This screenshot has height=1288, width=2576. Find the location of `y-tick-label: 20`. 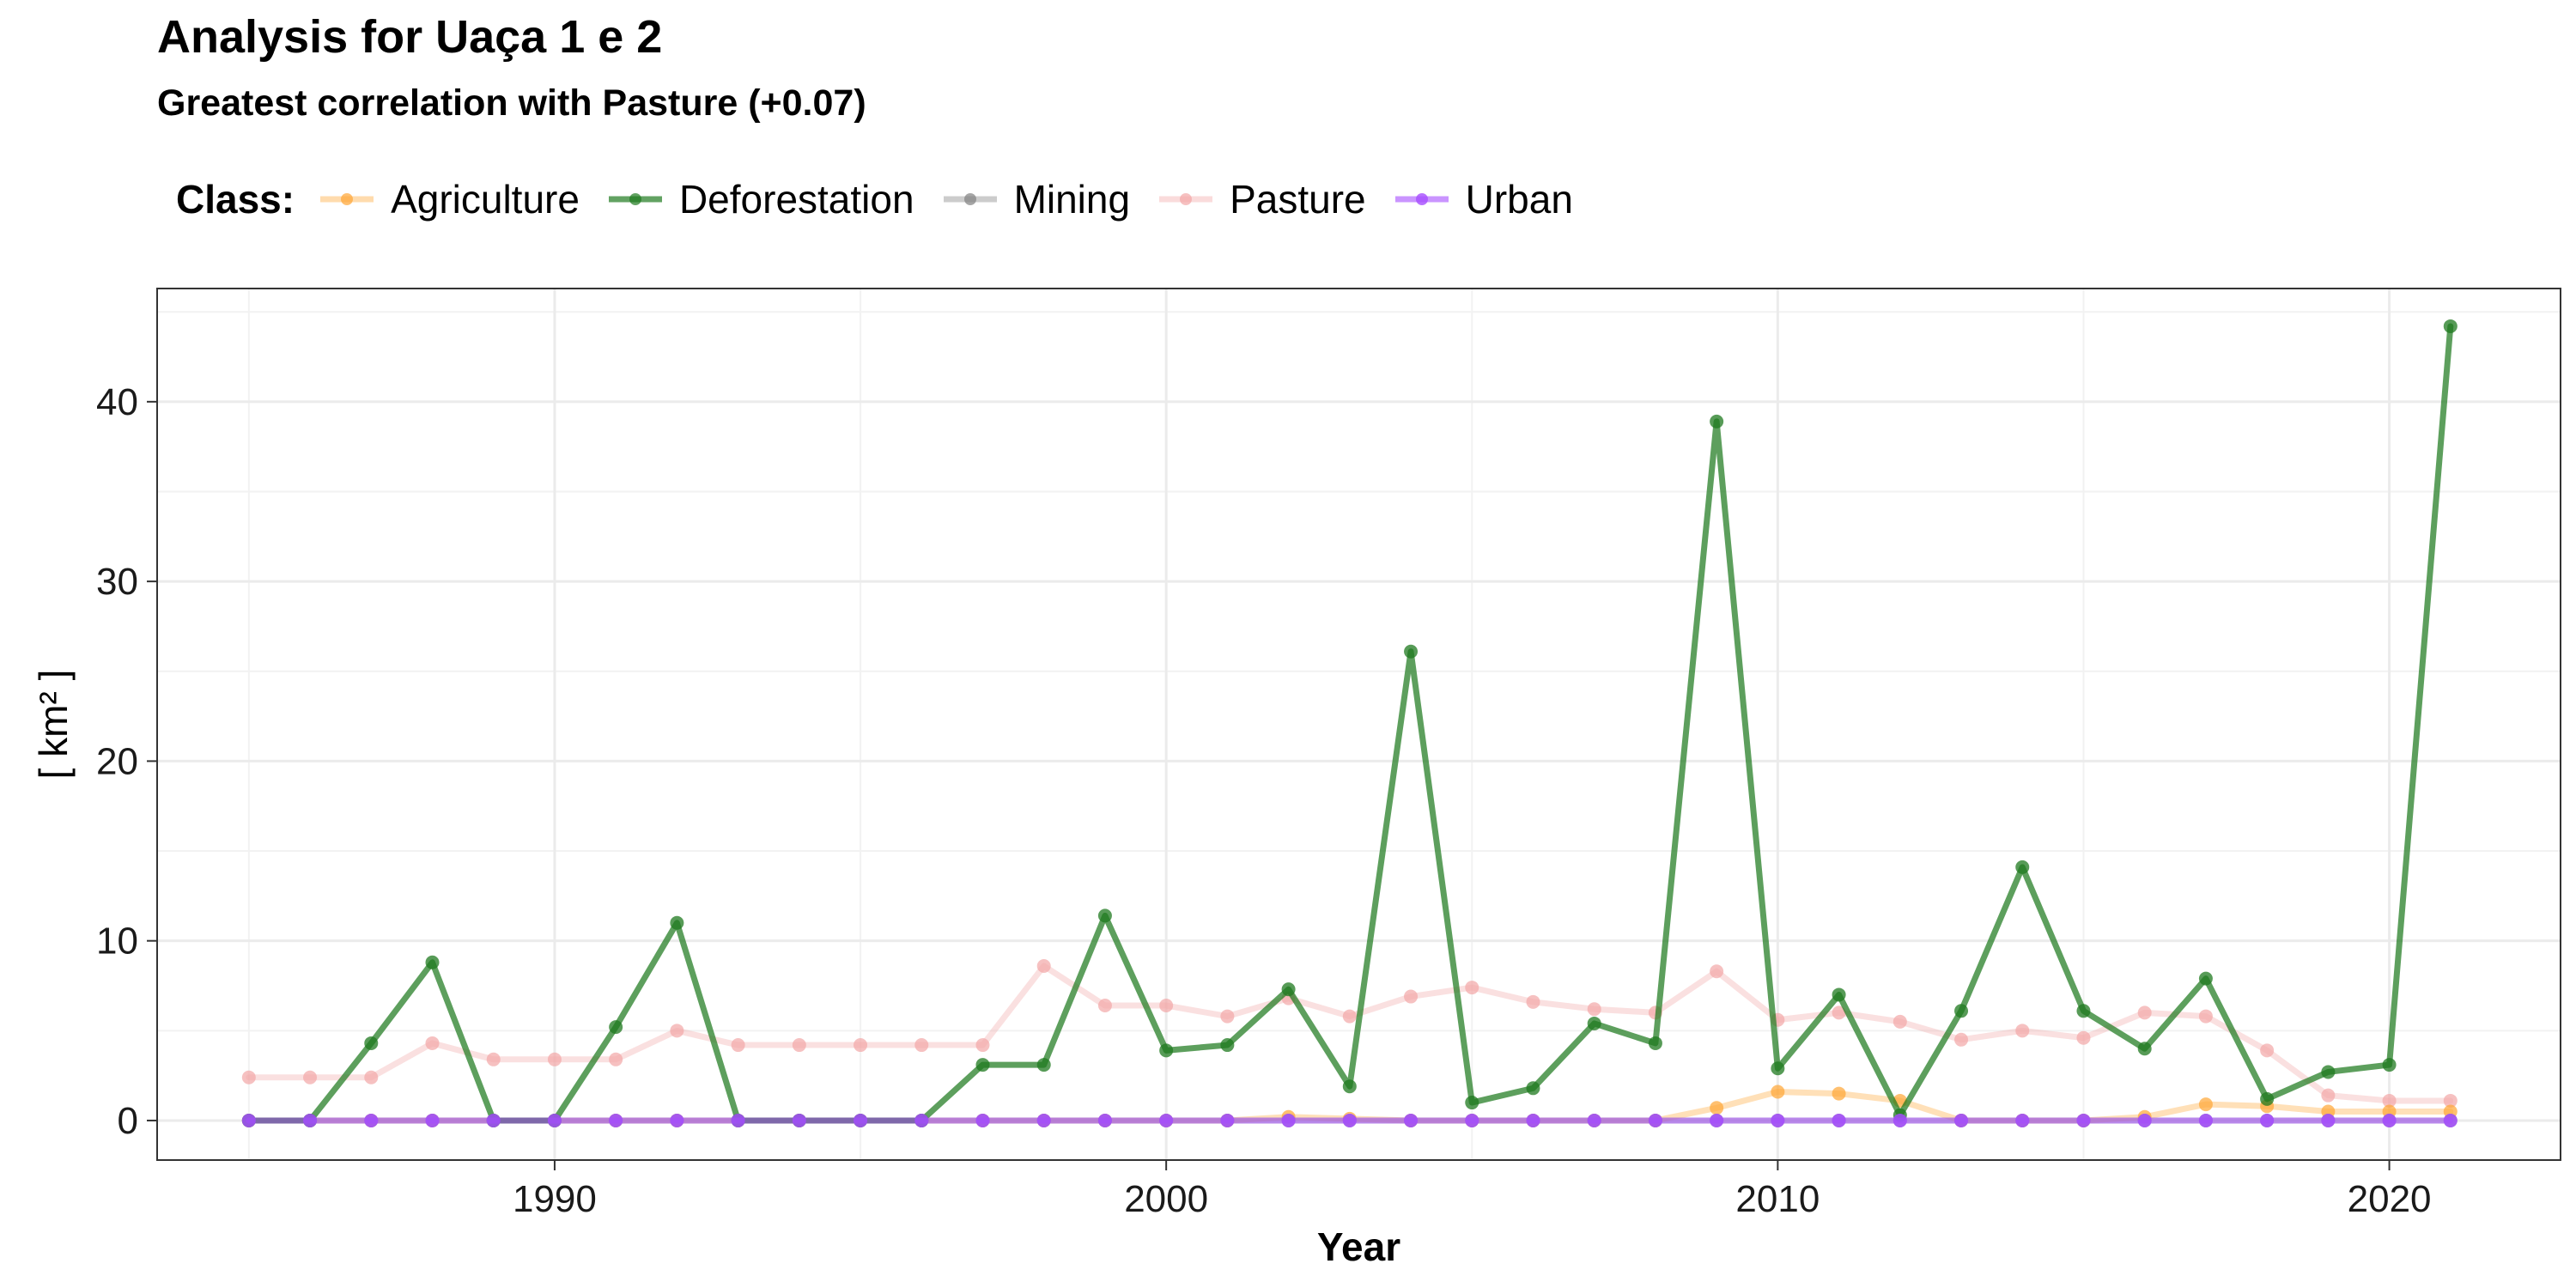

y-tick-label: 20 is located at coordinates (117, 761).